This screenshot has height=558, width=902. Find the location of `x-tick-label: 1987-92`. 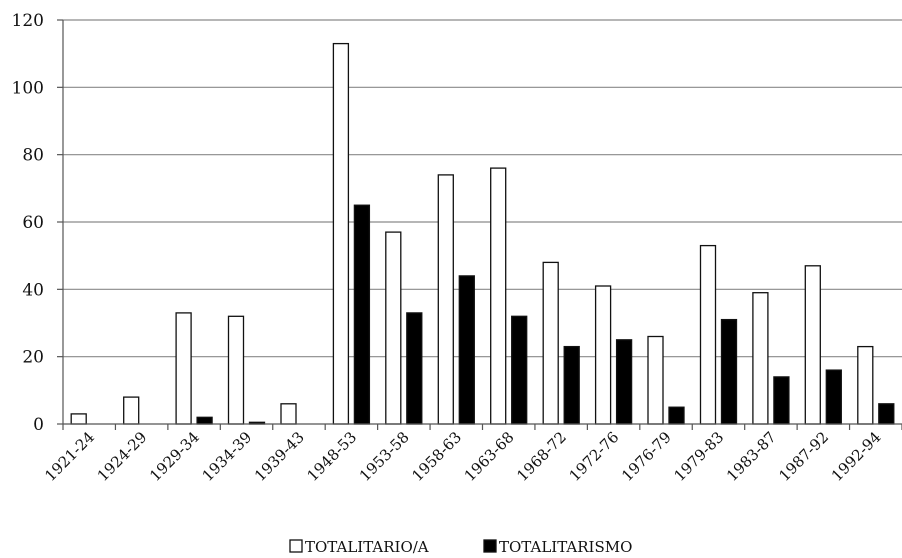

x-tick-label: 1987-92 is located at coordinates (803, 456).